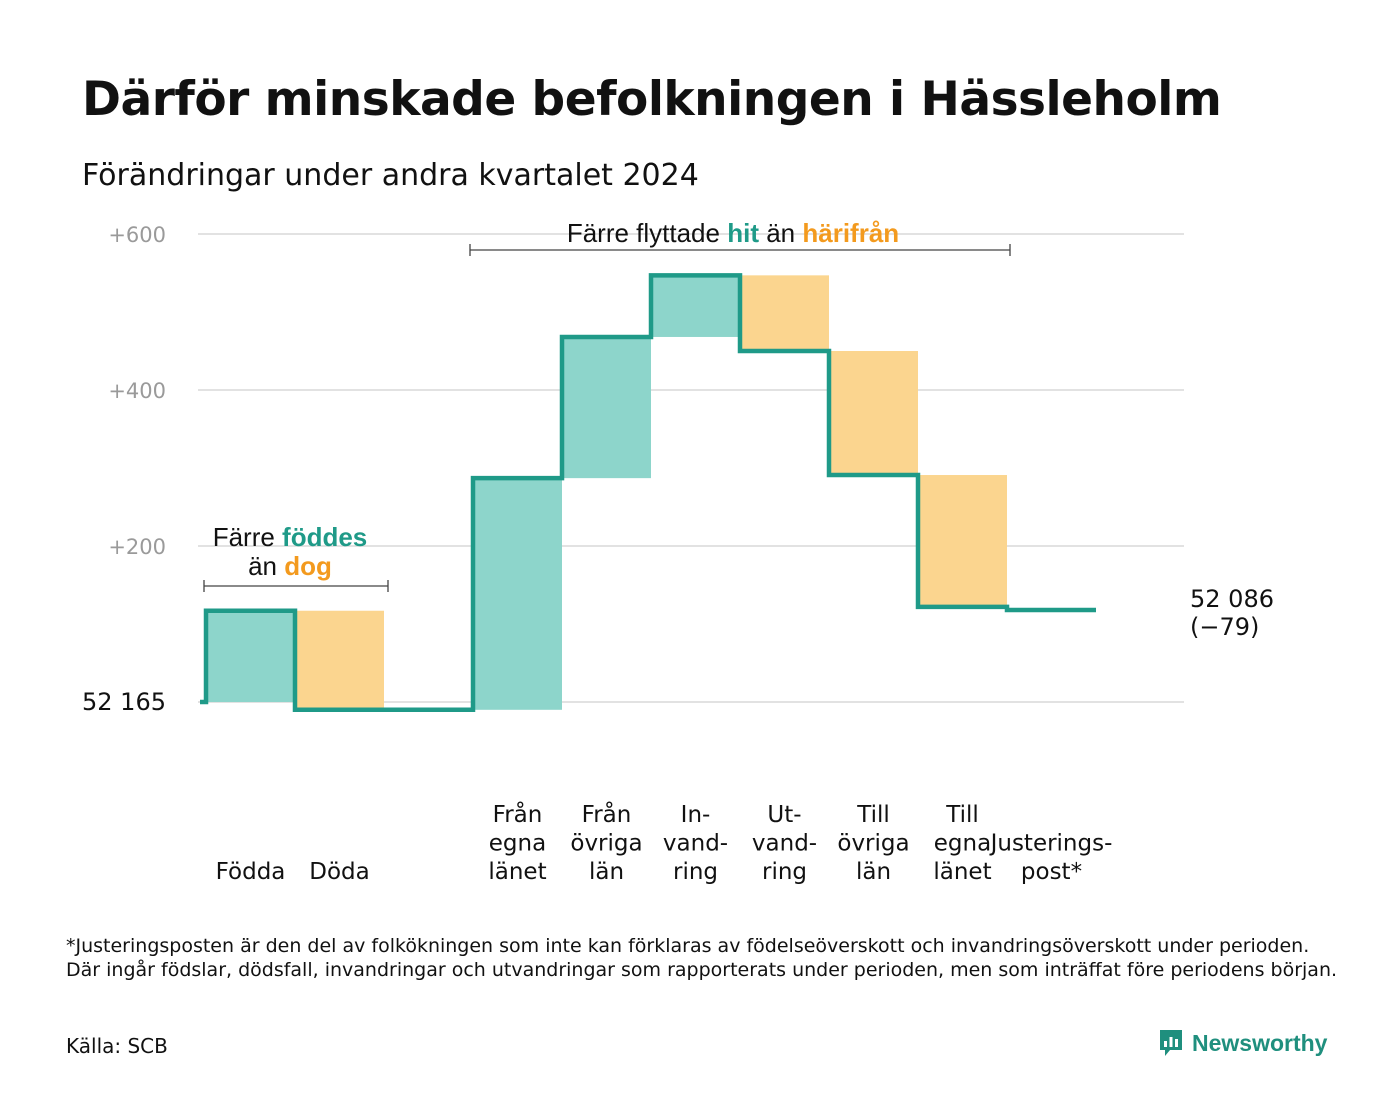 Image resolution: width=1400 pixels, height=1120 pixels. Describe the element at coordinates (339, 872) in the screenshot. I see `category-label: Döda` at that location.